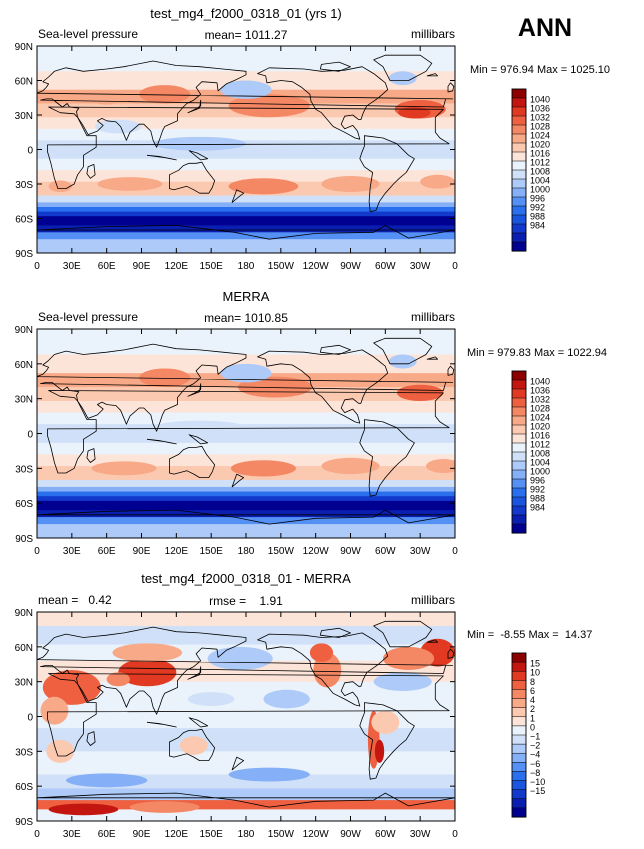  I want to click on colorbar-label: −6, so click(535, 764).